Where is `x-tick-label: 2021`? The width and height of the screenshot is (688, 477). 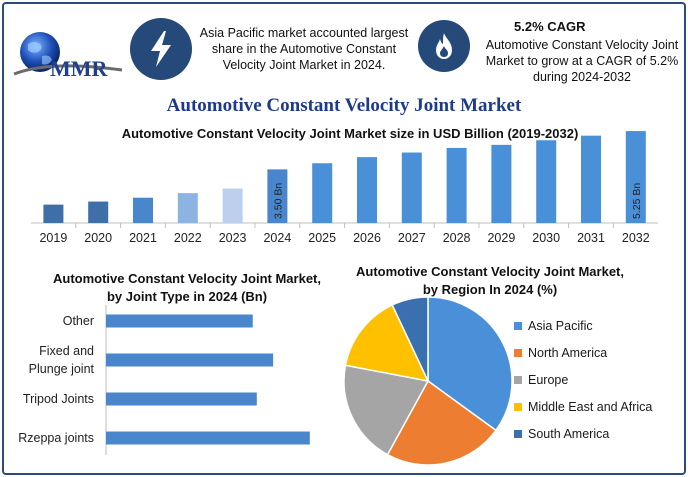
x-tick-label: 2021 is located at coordinates (143, 238).